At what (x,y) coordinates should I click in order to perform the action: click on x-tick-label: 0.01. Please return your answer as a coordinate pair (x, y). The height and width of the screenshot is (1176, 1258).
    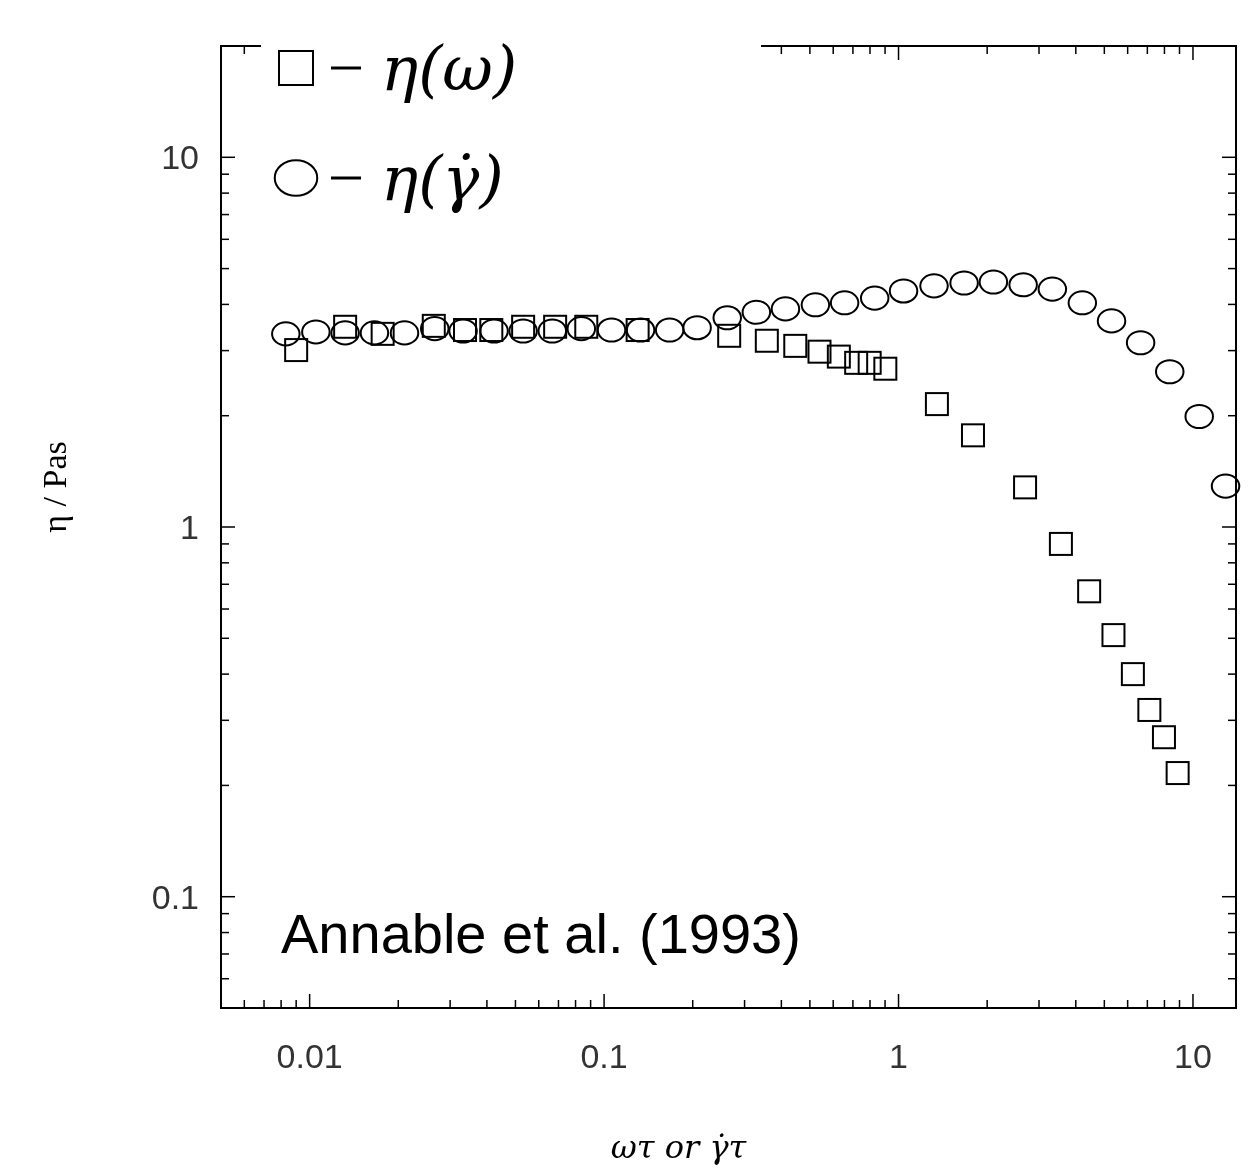
    Looking at the image, I should click on (309, 1056).